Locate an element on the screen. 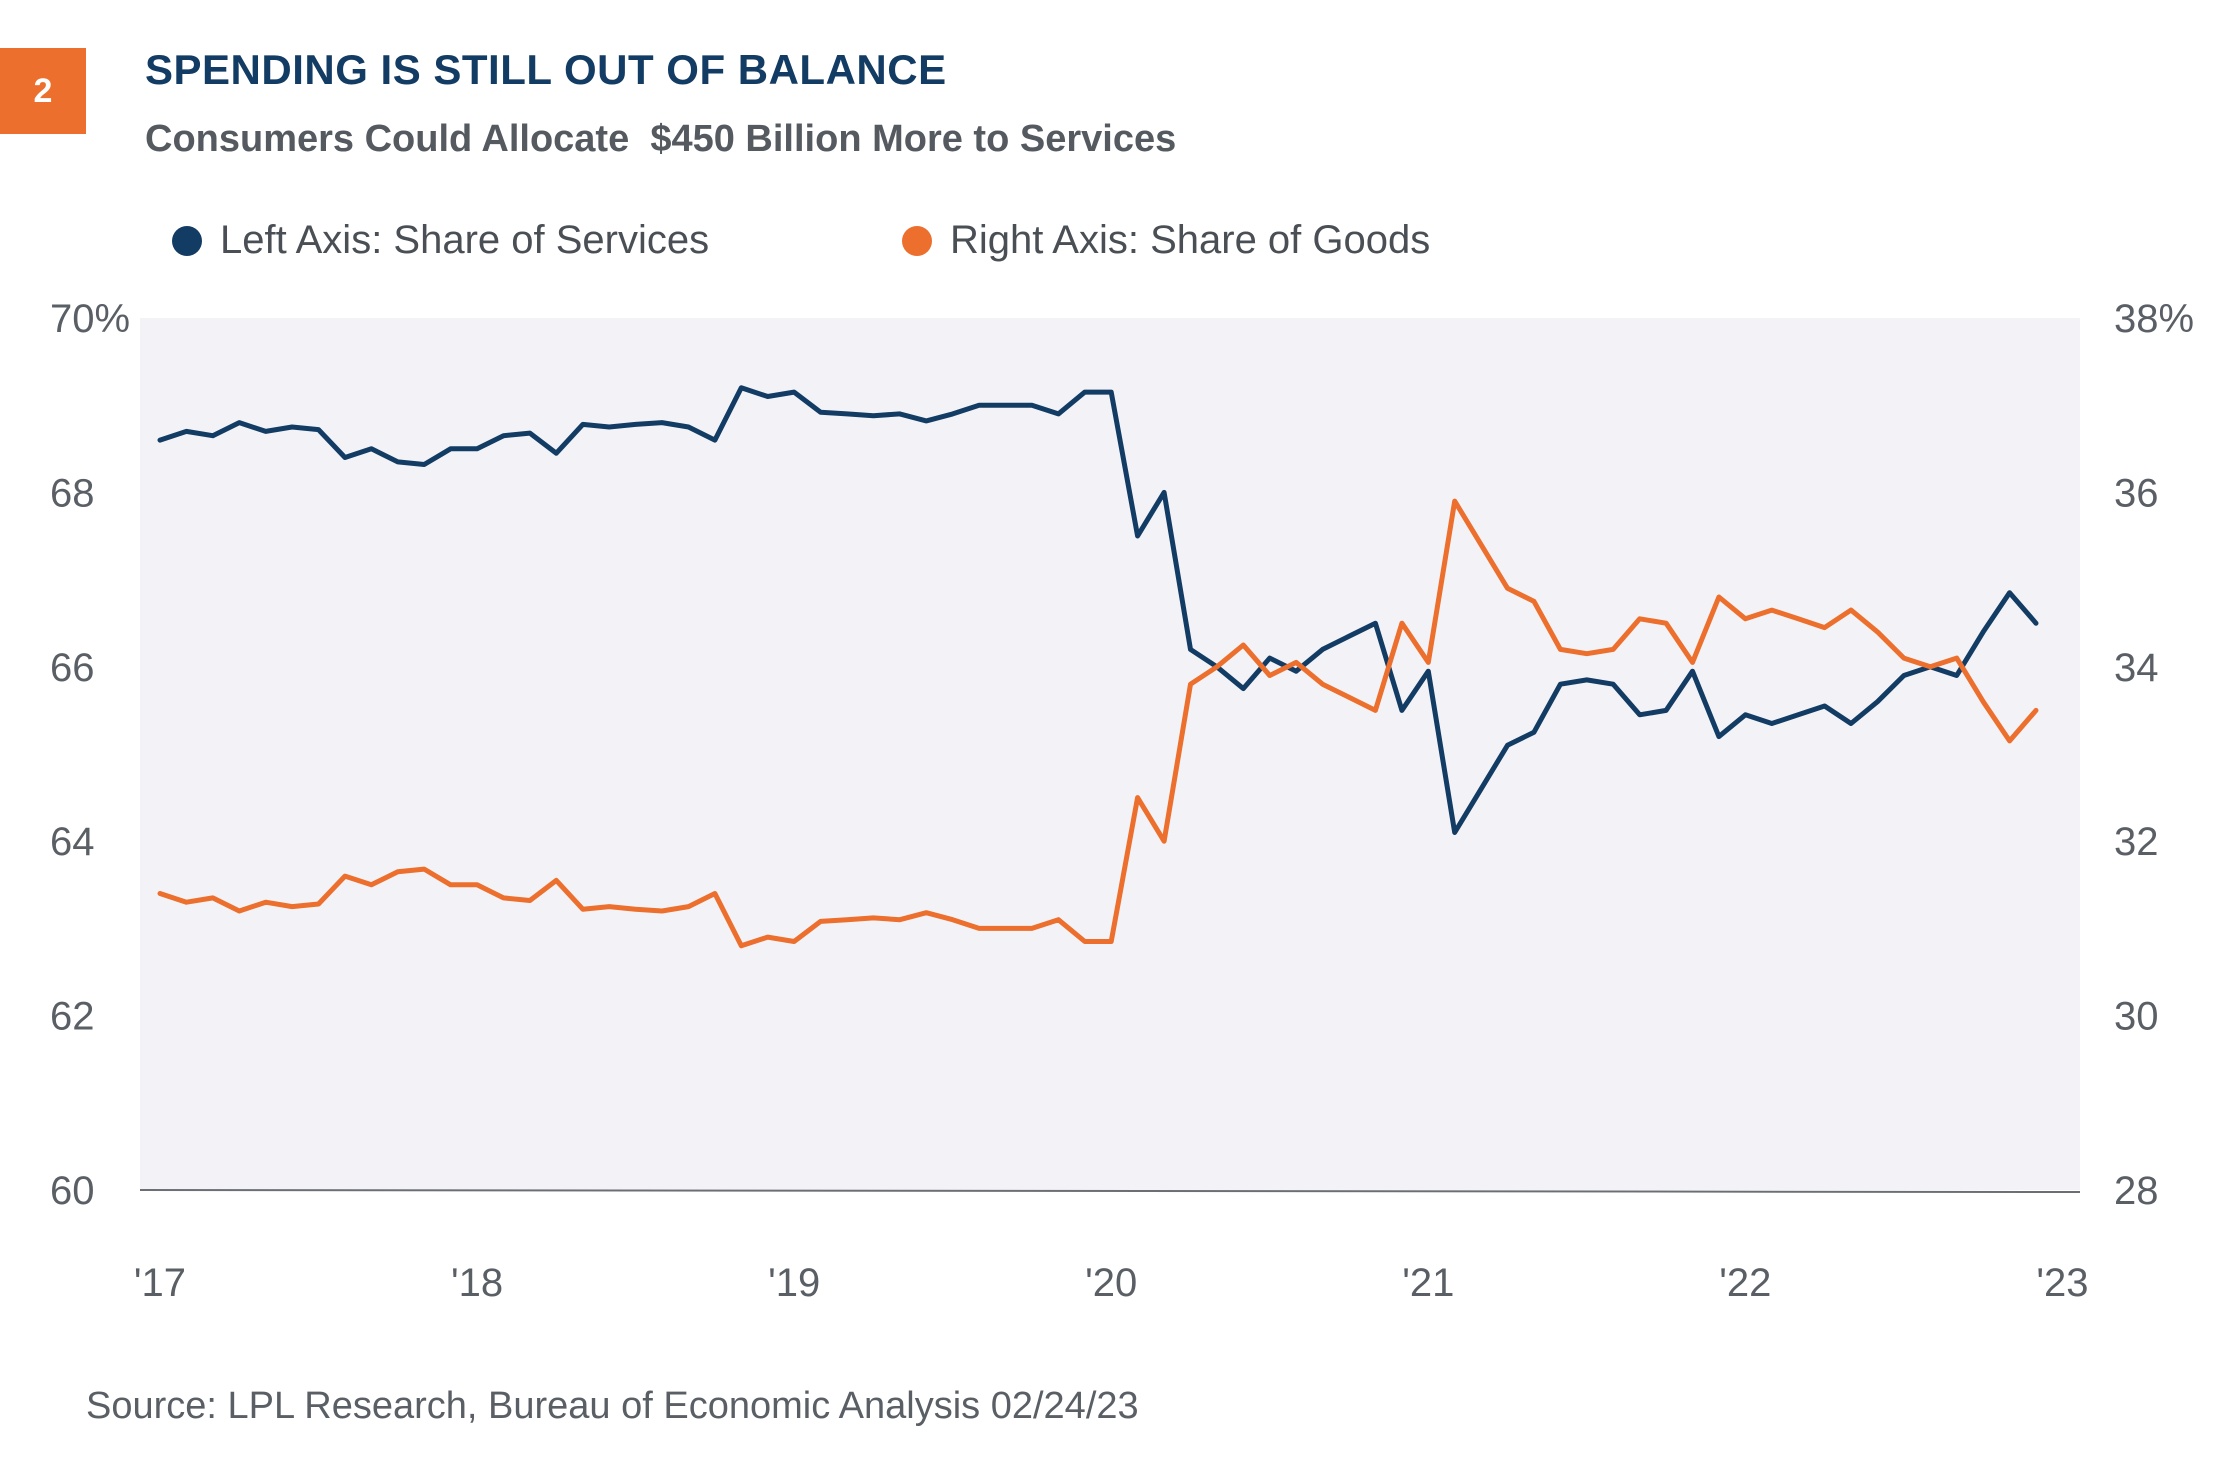  y-left-tick-label: 68 is located at coordinates (72, 493).